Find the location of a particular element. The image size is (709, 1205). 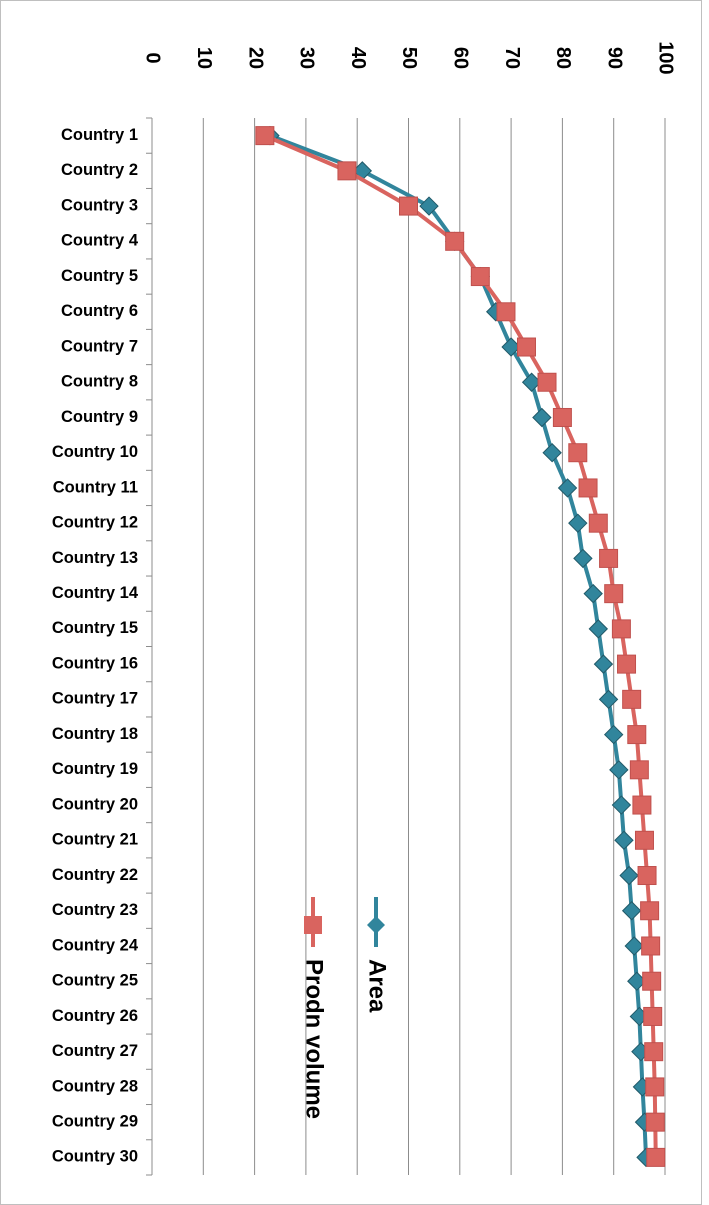

category-label: Country 28 is located at coordinates (95, 1086).